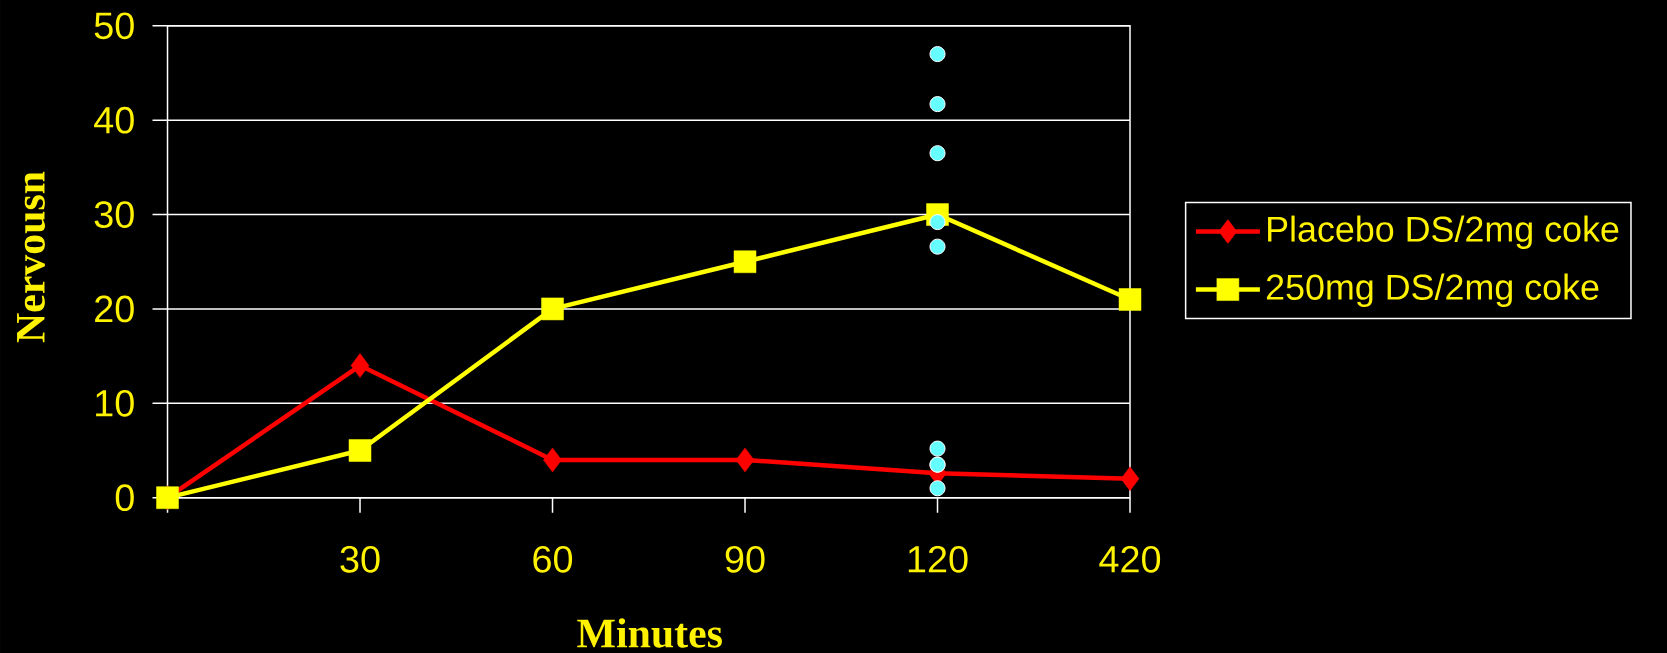 This screenshot has width=1667, height=653. What do you see at coordinates (649, 633) in the screenshot?
I see `x-axis-title: Minutes` at bounding box center [649, 633].